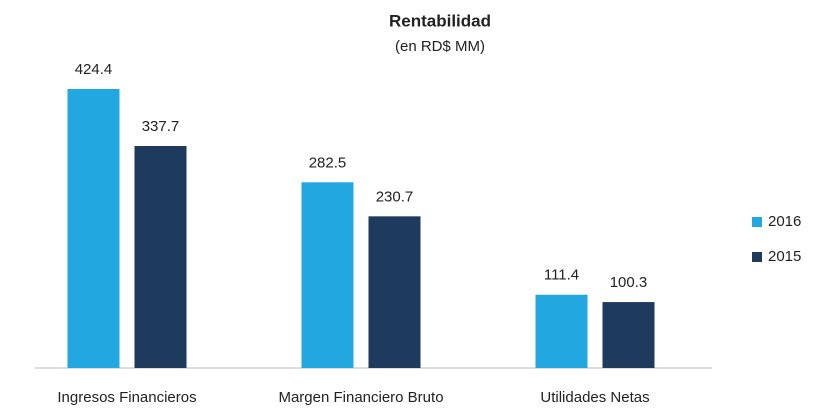 The image size is (815, 411). I want to click on legend-label: 2015, so click(784, 256).